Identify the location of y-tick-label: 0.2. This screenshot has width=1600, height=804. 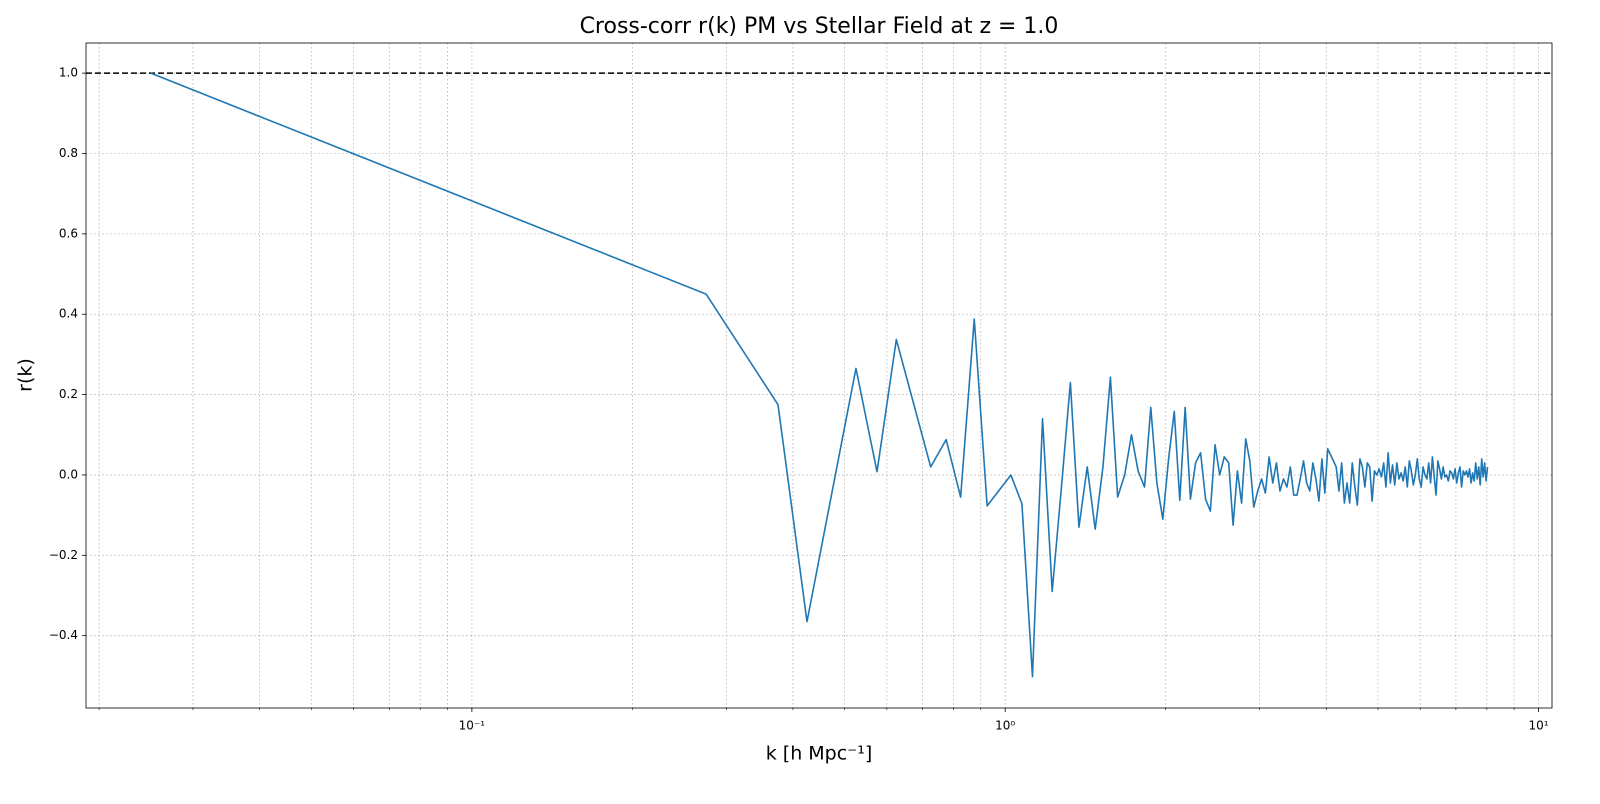
(68, 394).